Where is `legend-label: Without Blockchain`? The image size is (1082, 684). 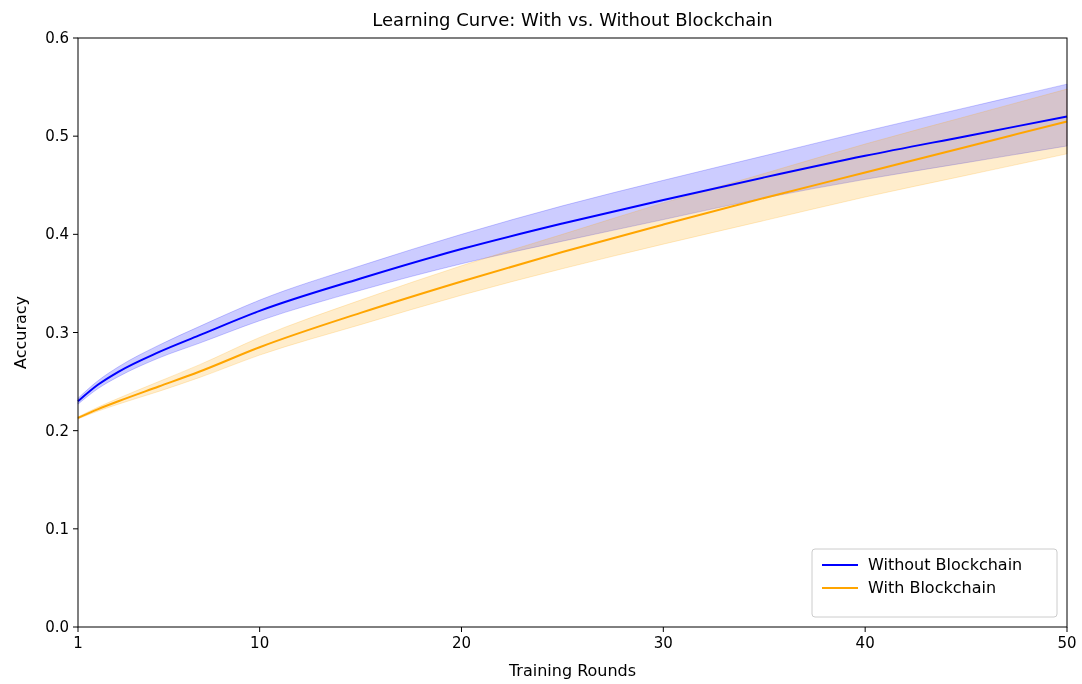 legend-label: Without Blockchain is located at coordinates (945, 564).